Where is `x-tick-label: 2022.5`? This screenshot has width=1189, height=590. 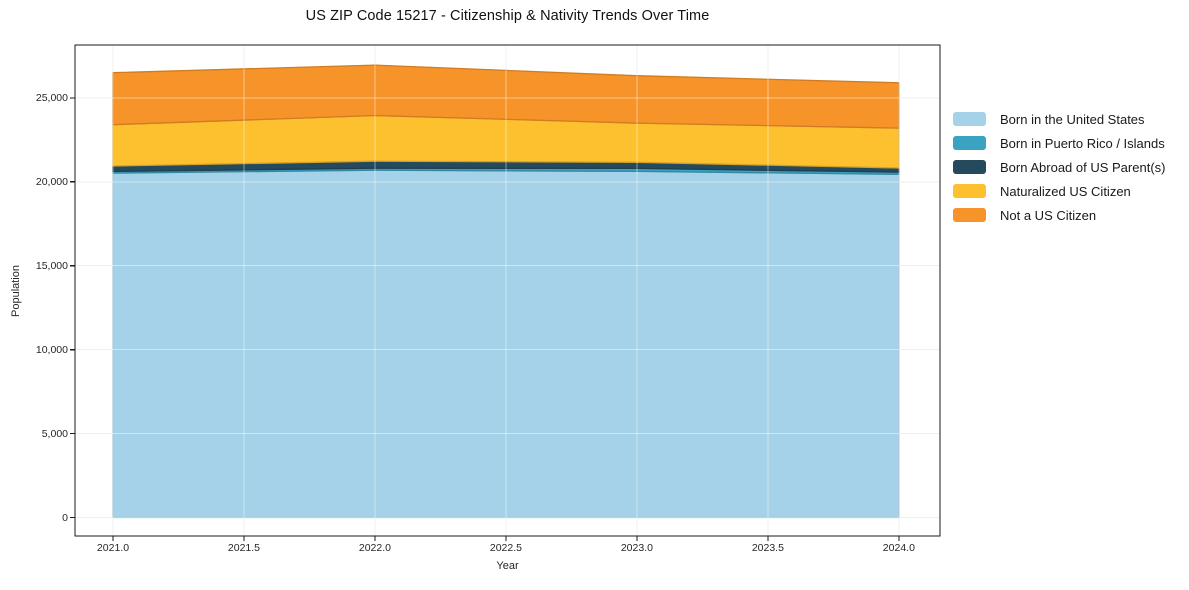 x-tick-label: 2022.5 is located at coordinates (505, 548).